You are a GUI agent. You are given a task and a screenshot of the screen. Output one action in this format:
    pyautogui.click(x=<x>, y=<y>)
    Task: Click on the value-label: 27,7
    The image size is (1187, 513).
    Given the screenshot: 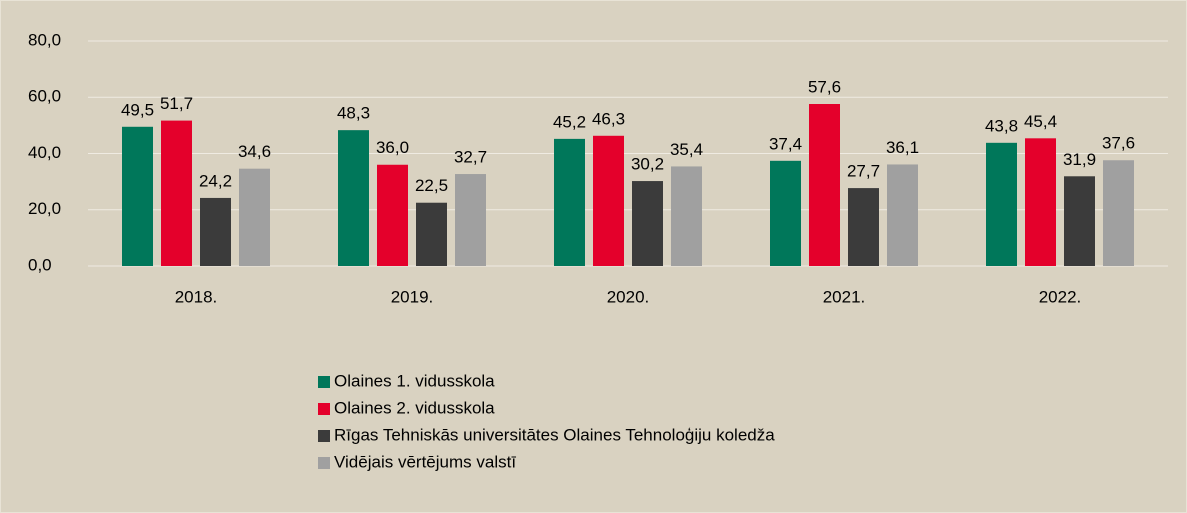 What is the action you would take?
    pyautogui.click(x=863, y=171)
    